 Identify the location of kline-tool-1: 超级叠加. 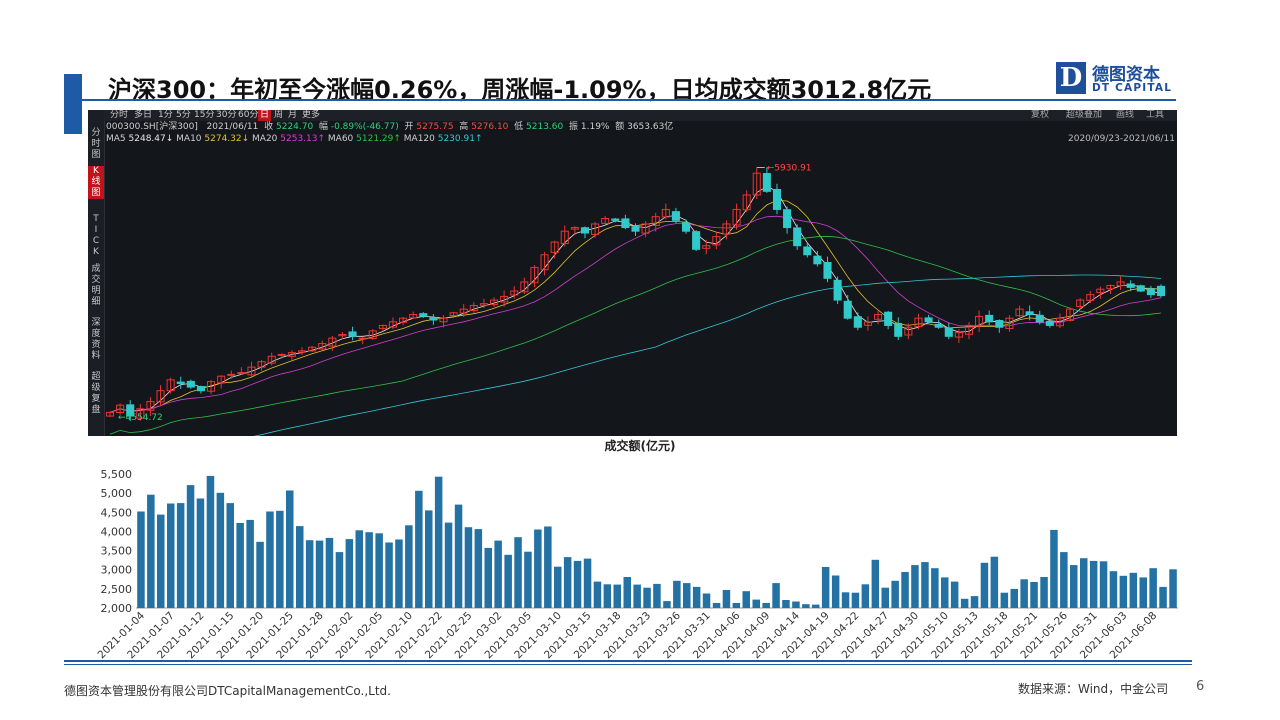
(1084, 115).